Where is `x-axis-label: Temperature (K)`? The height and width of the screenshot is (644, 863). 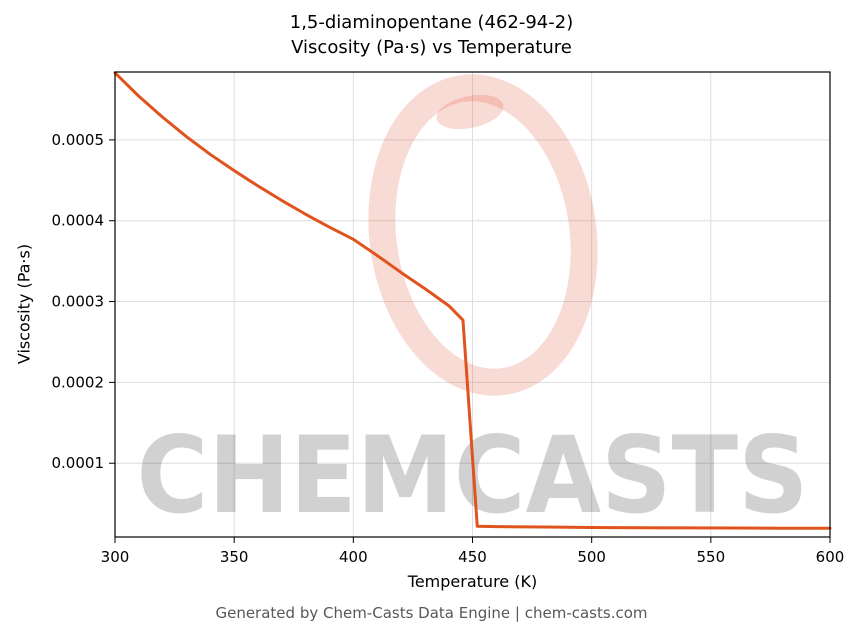
x-axis-label: Temperature (K) is located at coordinates (472, 581).